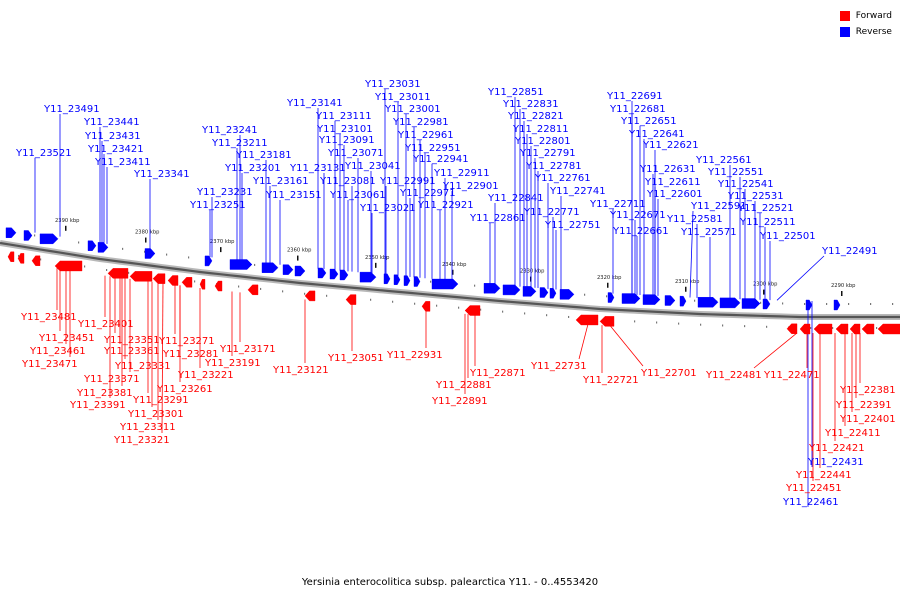 Image resolution: width=900 pixels, height=600 pixels. I want to click on gene-label-y11-23301: Y11_23301, so click(155, 414).